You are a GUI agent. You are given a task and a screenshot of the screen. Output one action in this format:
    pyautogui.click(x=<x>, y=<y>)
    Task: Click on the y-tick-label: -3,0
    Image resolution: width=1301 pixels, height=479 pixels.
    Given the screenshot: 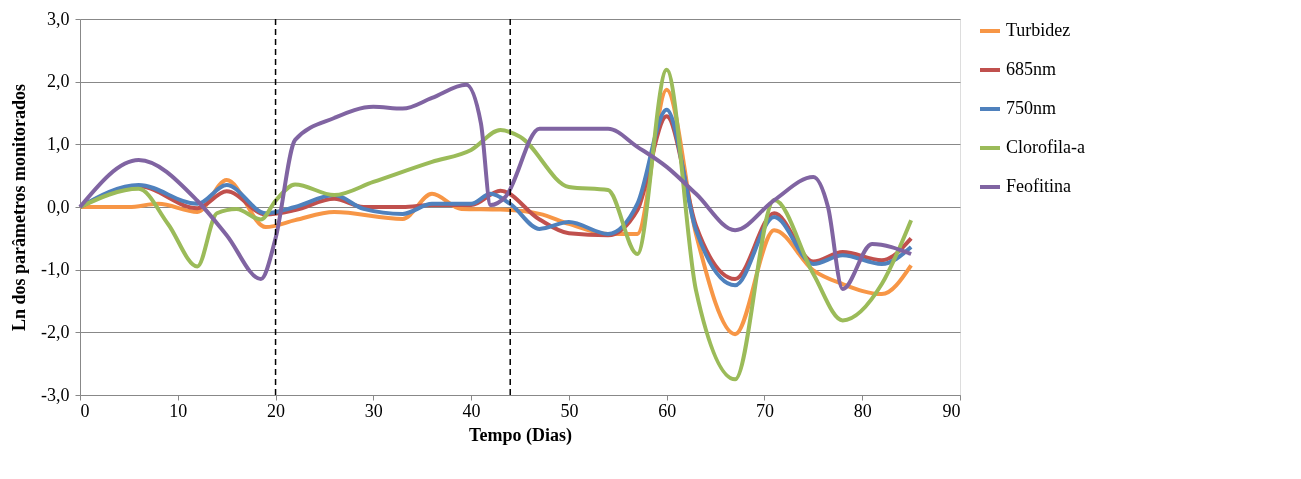 What is the action you would take?
    pyautogui.click(x=55, y=394)
    